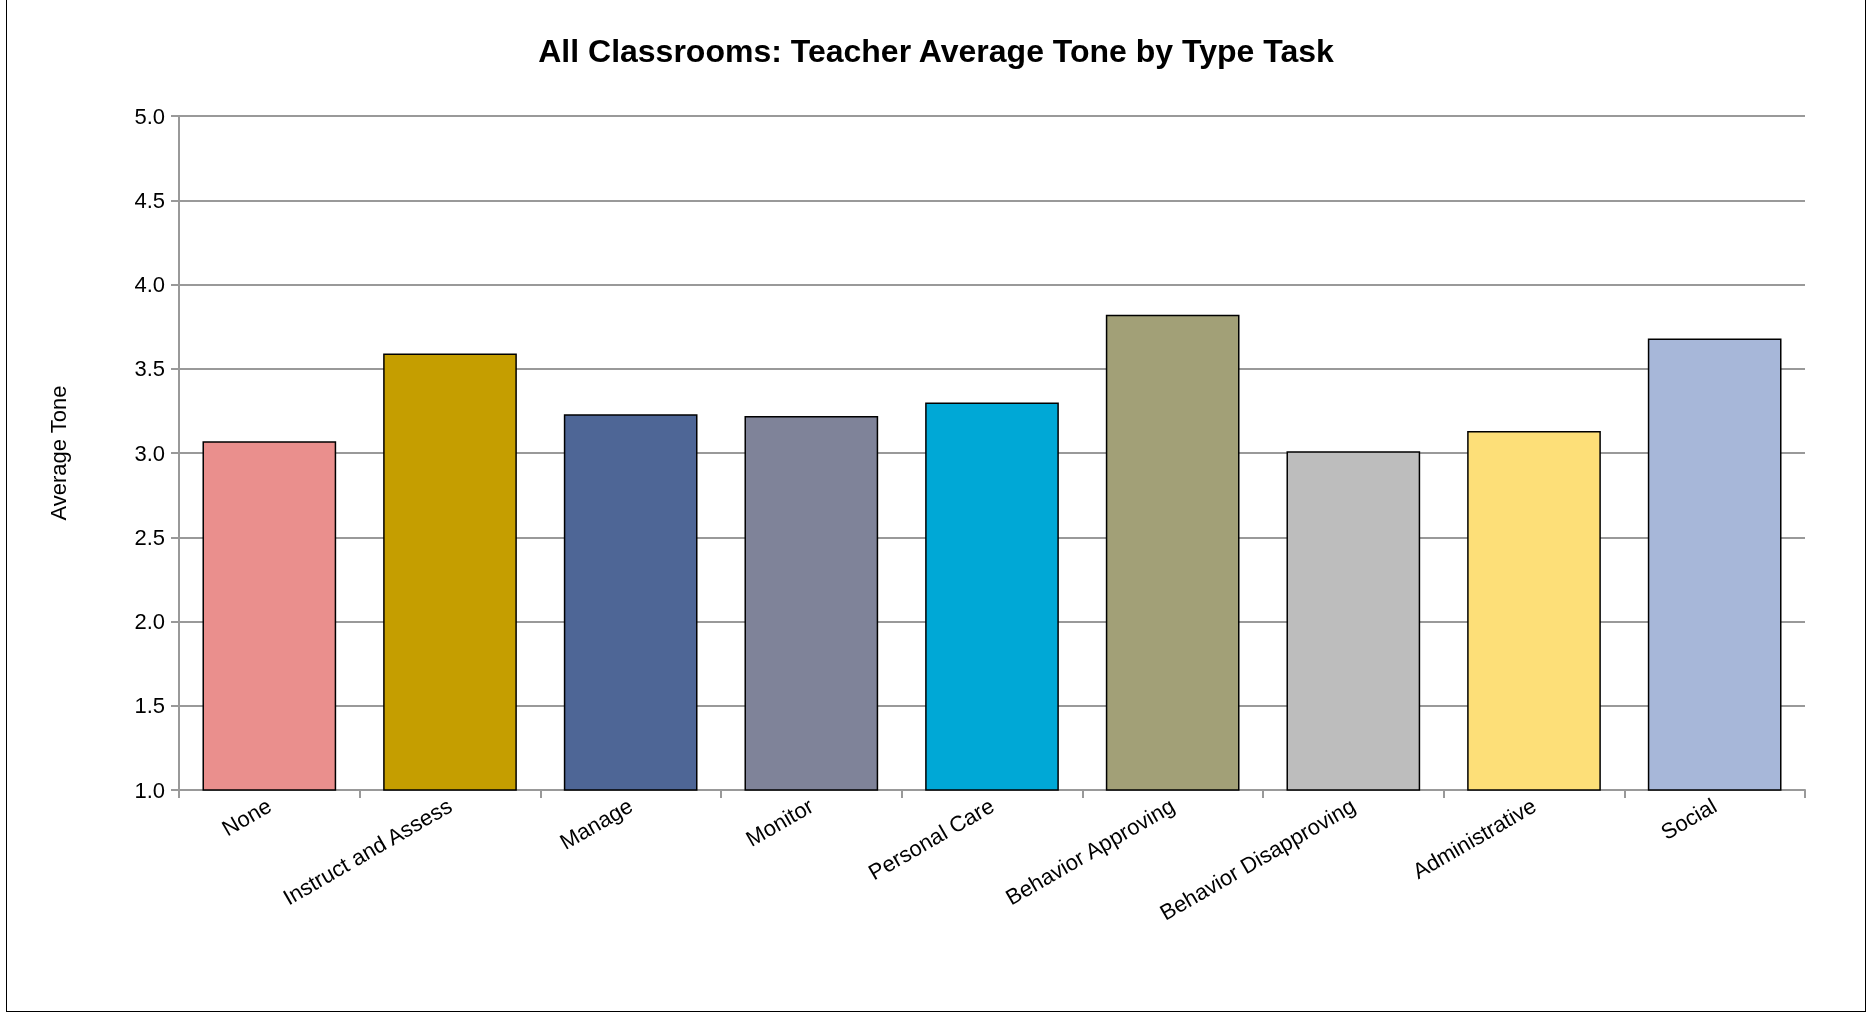 The image size is (1874, 1014). I want to click on y-tick-label: 1.5, so click(149, 706).